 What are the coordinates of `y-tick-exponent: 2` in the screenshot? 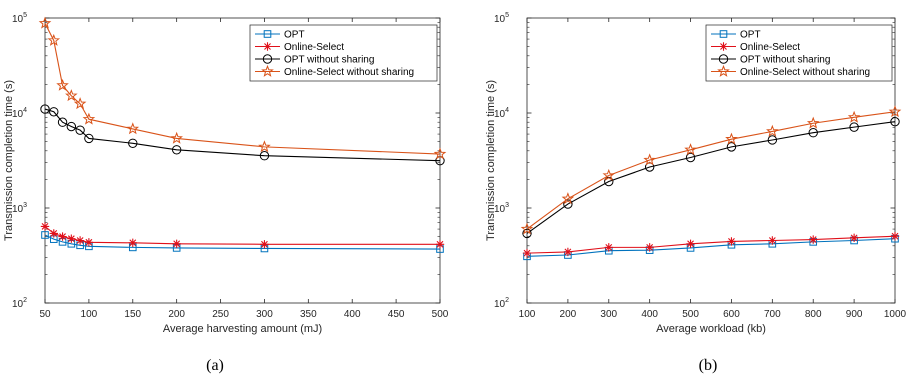 It's located at (25, 300).